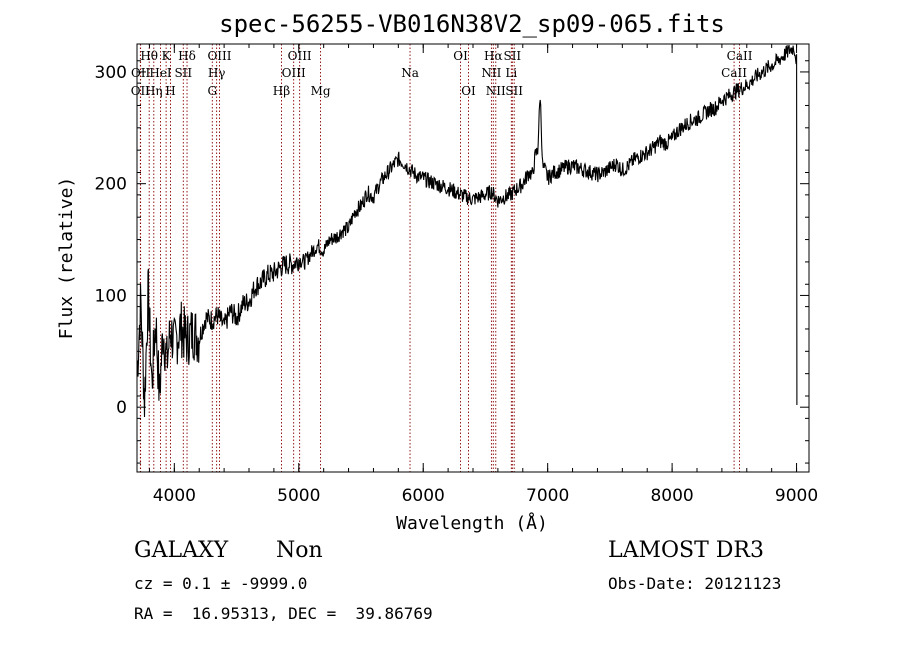  What do you see at coordinates (734, 73) in the screenshot?
I see `emission-line-label-25: CaII` at bounding box center [734, 73].